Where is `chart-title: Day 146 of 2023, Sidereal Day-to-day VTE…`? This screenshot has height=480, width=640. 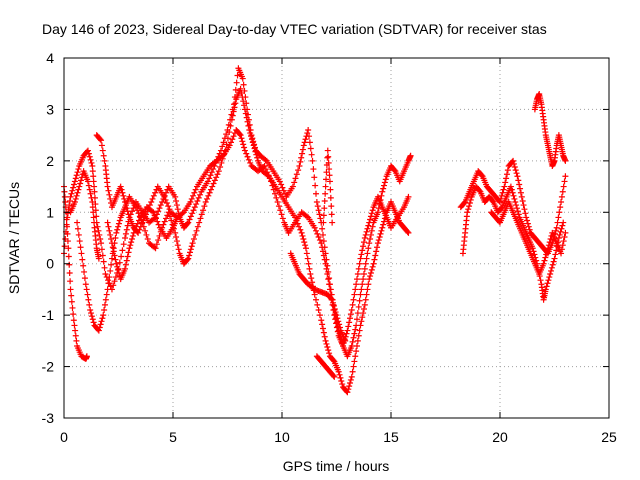
chart-title: Day 146 of 2023, Sidereal Day-to-day VTE… is located at coordinates (294, 29).